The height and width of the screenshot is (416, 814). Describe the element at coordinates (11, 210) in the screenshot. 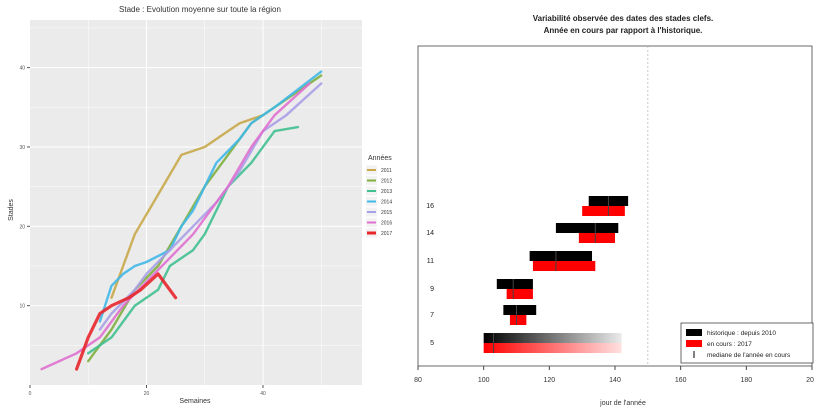

I see `left-y-axis-label: Stades` at that location.